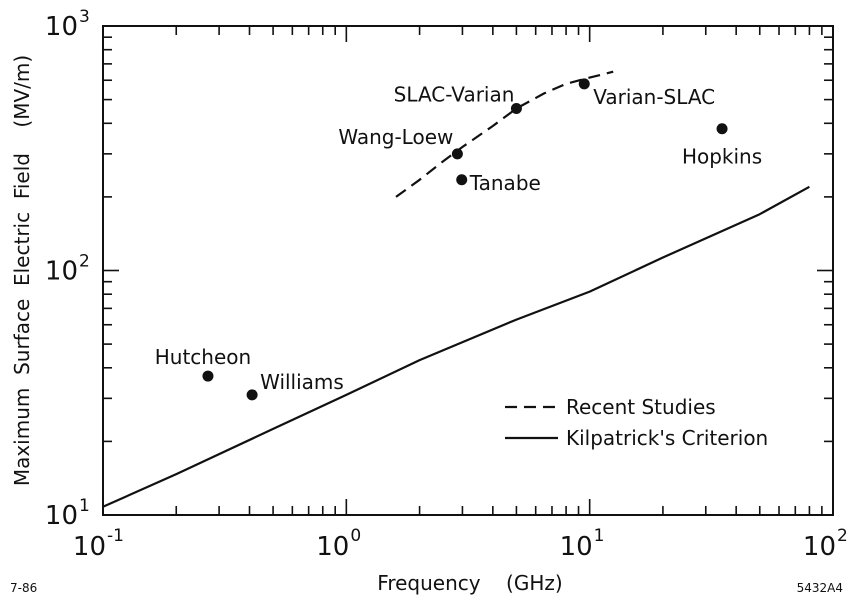  Describe the element at coordinates (203, 357) in the screenshot. I see `point-label-hutcheon: Hutcheon` at that location.